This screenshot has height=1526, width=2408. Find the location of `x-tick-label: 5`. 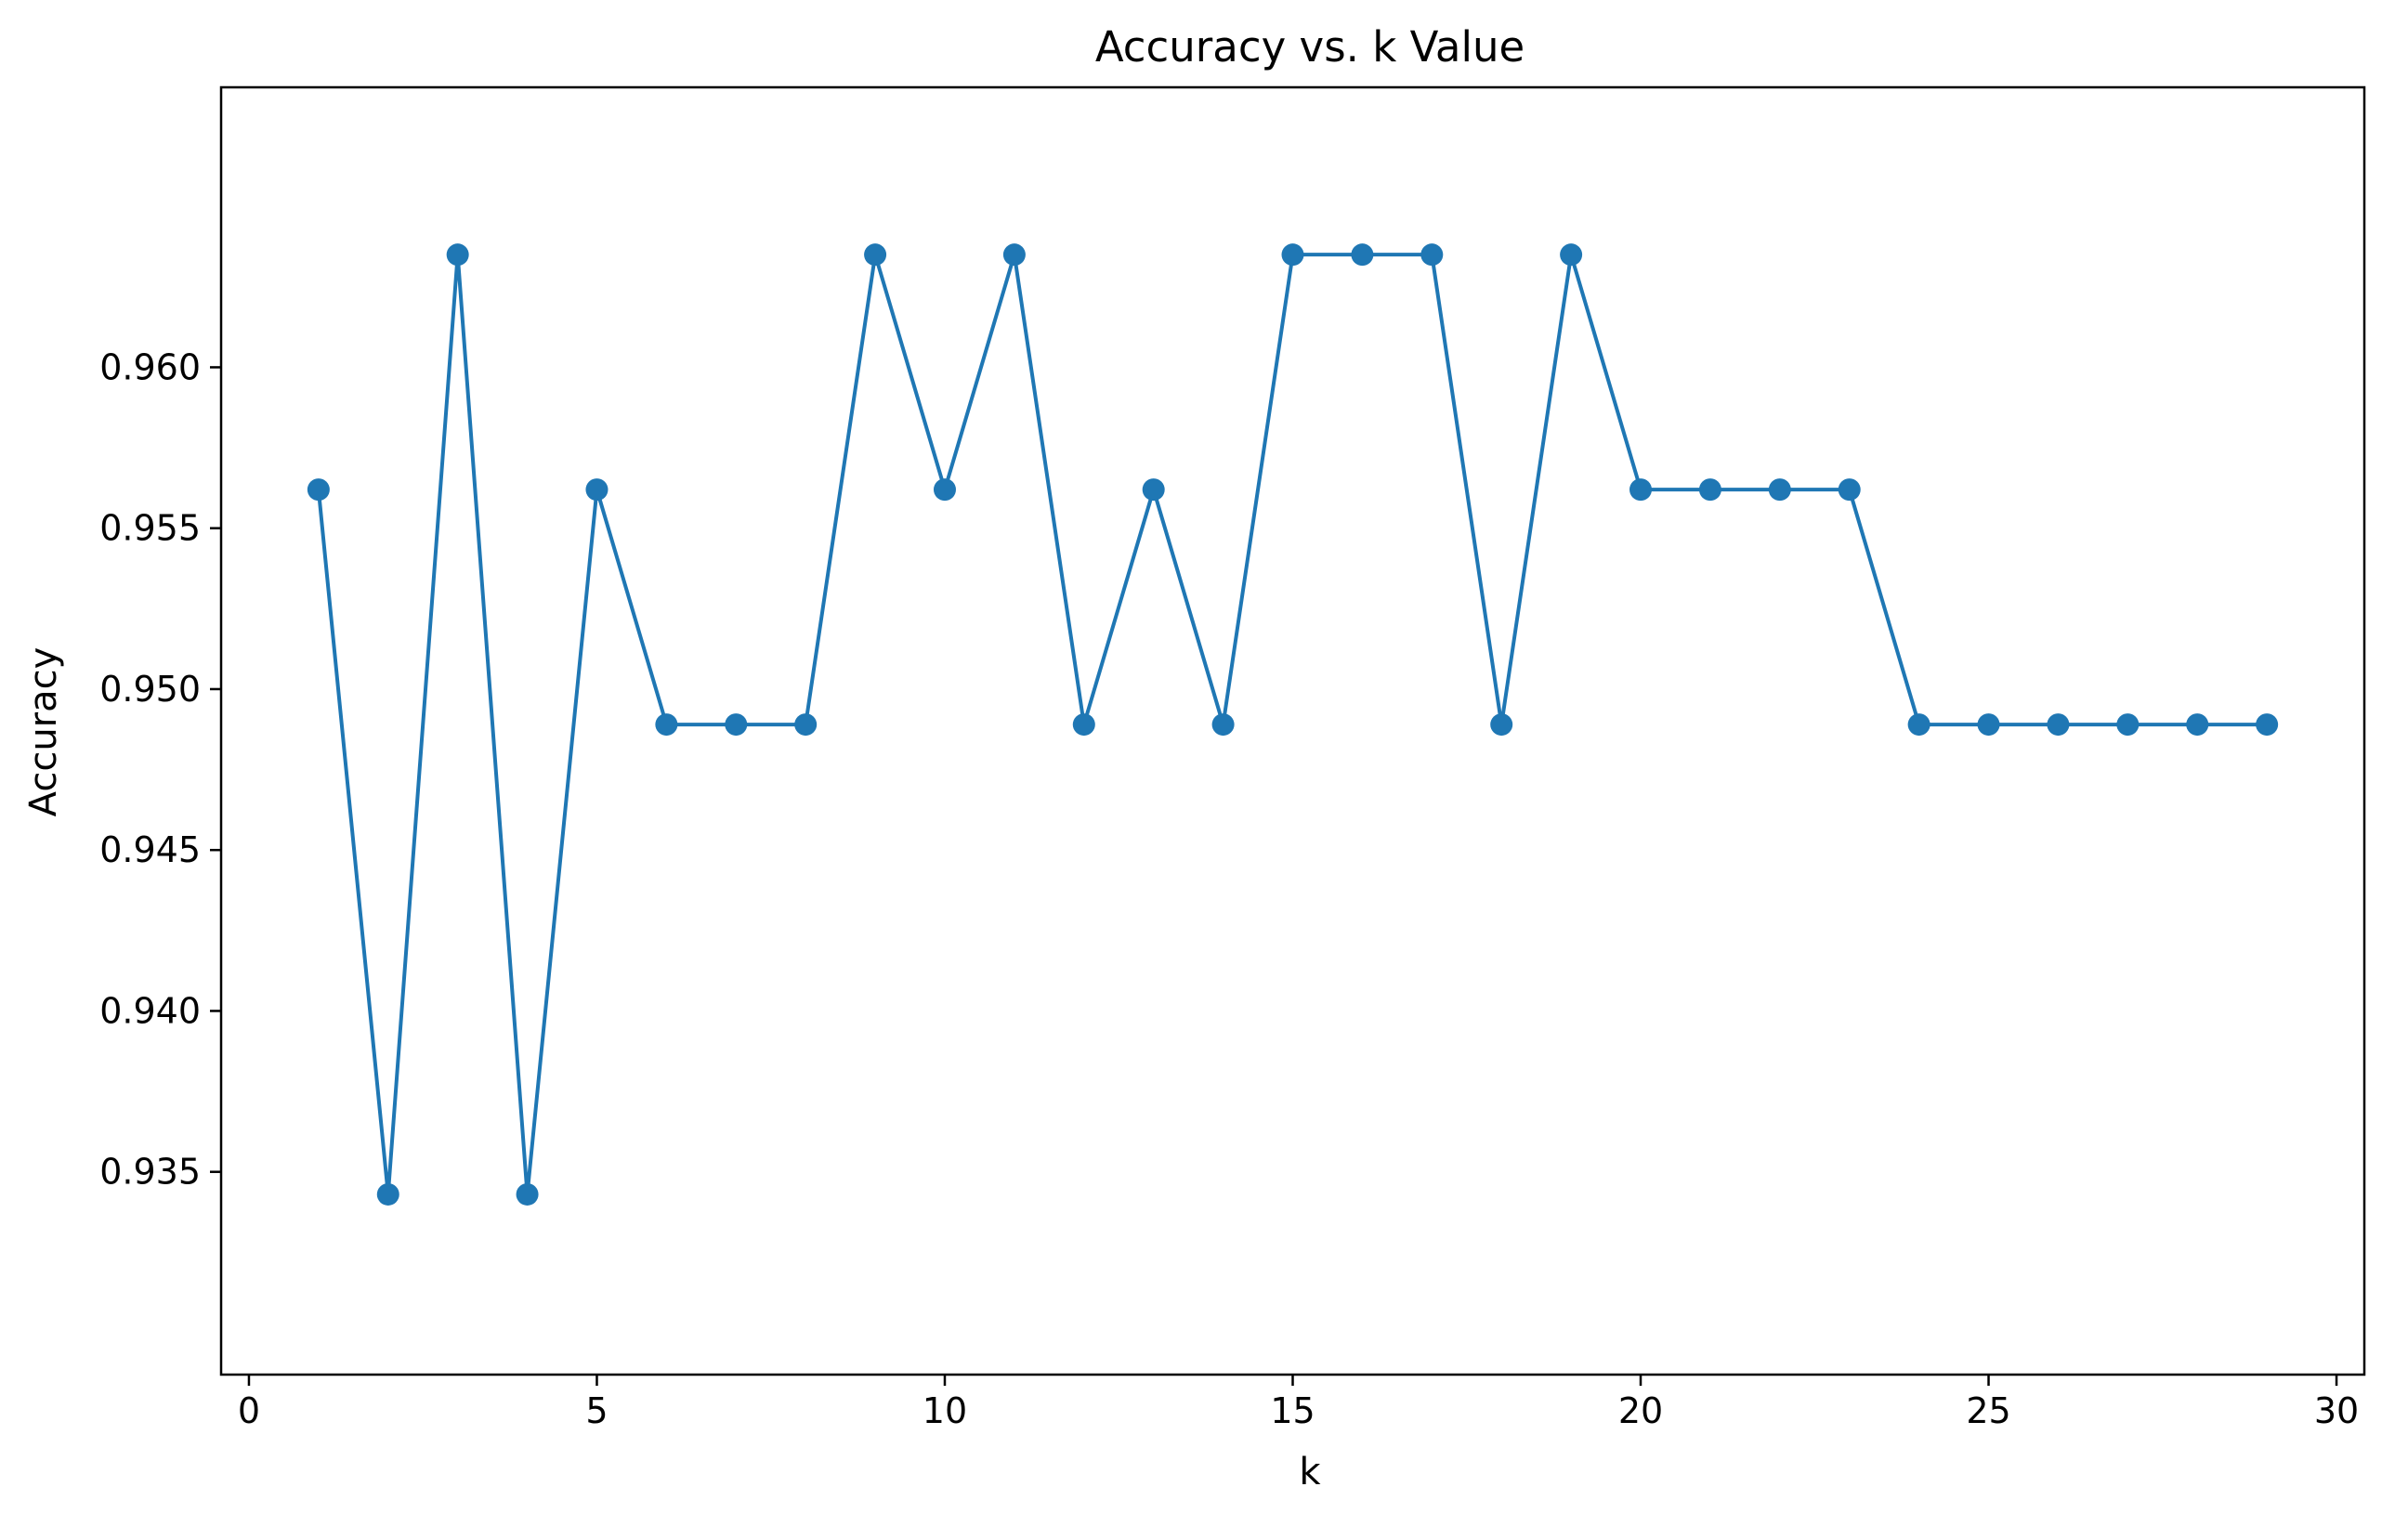

x-tick-label: 5 is located at coordinates (596, 1410).